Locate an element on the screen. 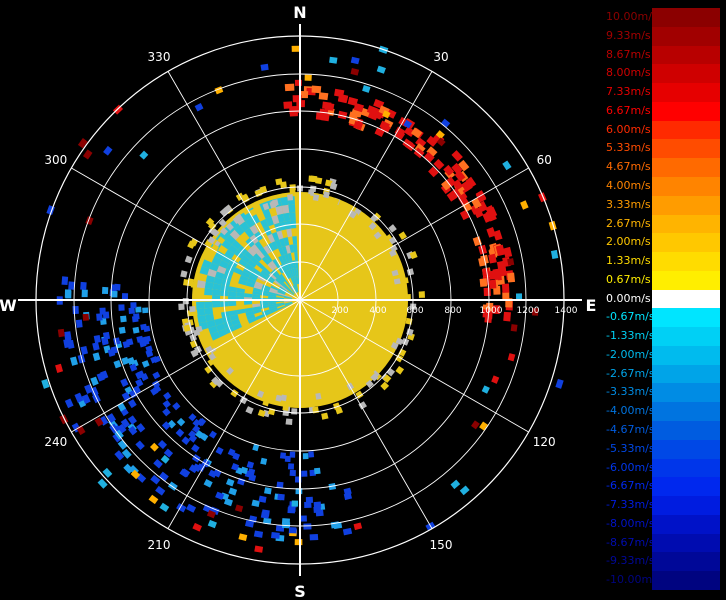 This screenshot has width=726, height=600. legend-label: -5.33m/s is located at coordinates (630, 448).